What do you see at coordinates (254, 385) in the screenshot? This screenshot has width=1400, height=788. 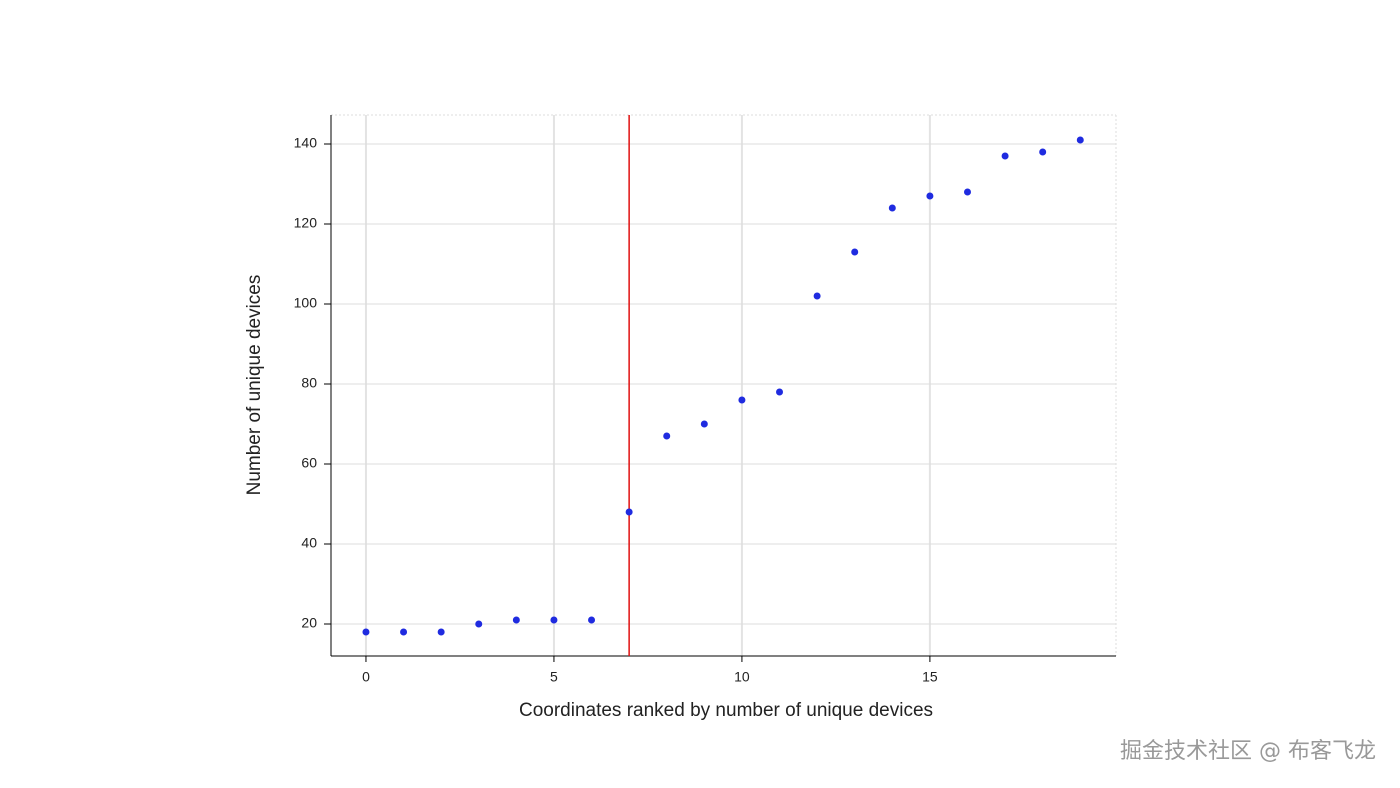 I see `y-axis-label: Number of unique devices` at bounding box center [254, 385].